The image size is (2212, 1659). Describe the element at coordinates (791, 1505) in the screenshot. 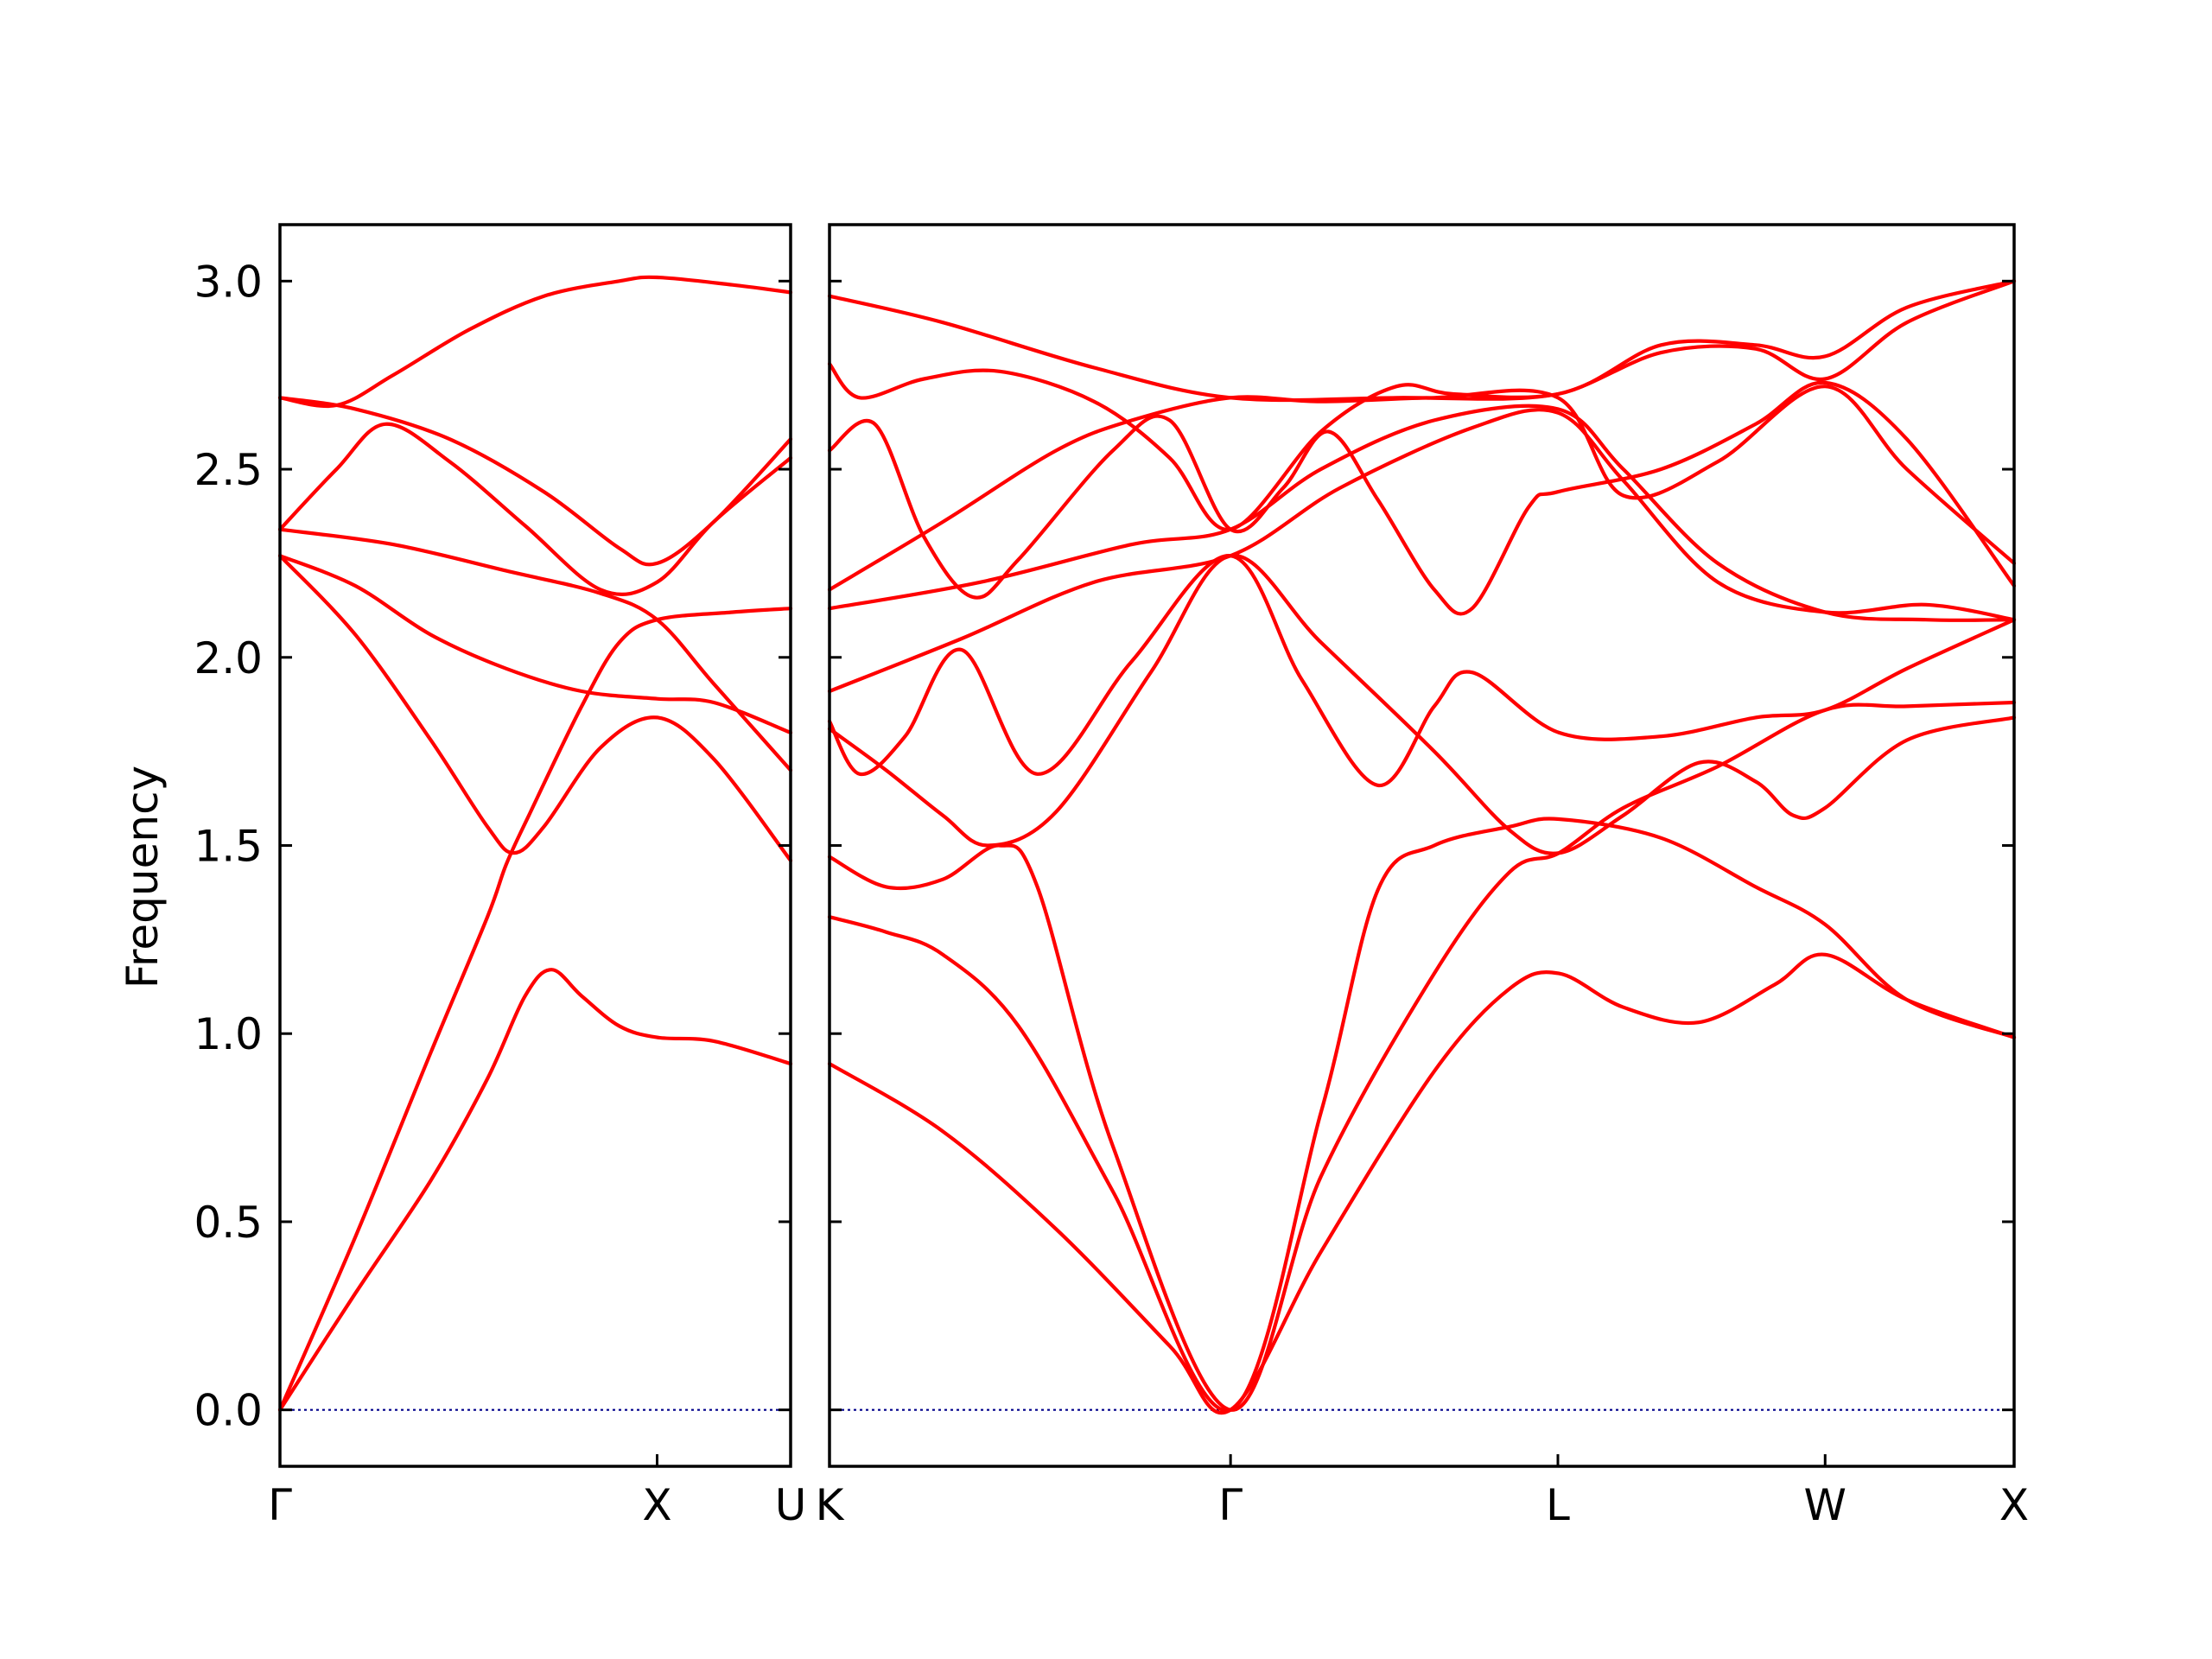

I see `left-path-label-2: U` at that location.